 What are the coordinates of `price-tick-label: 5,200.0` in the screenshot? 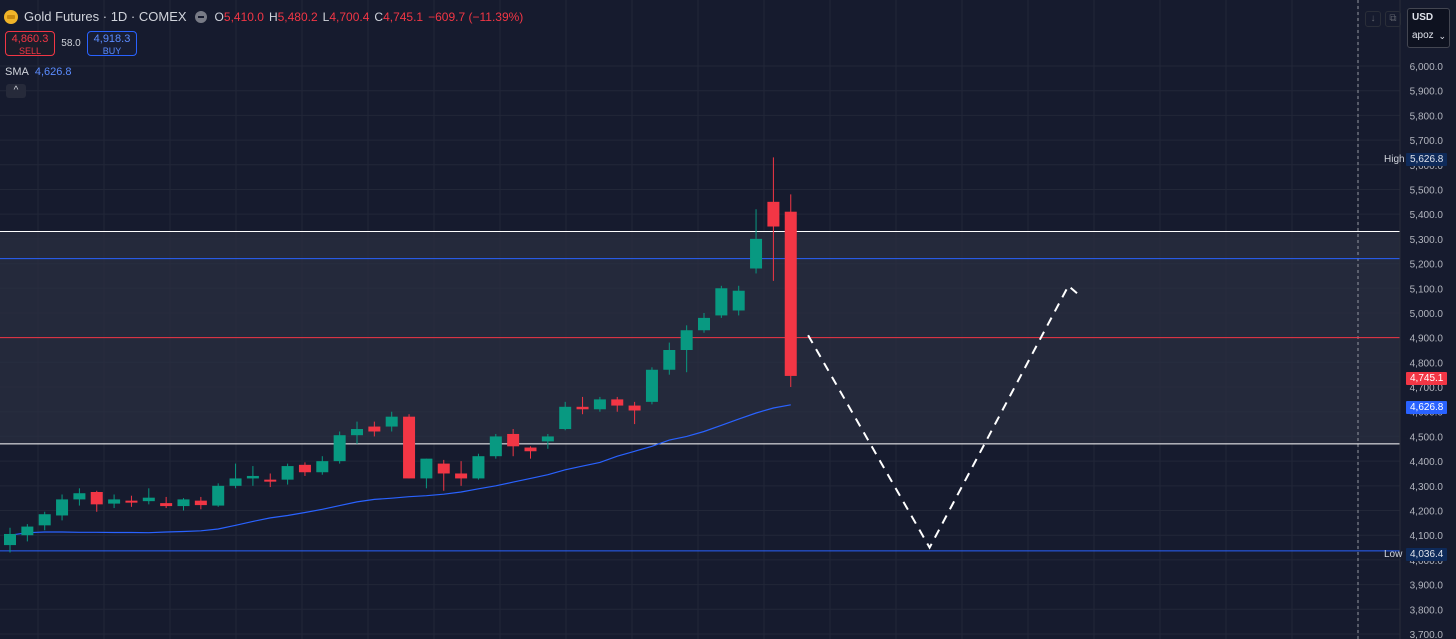 It's located at (1427, 265).